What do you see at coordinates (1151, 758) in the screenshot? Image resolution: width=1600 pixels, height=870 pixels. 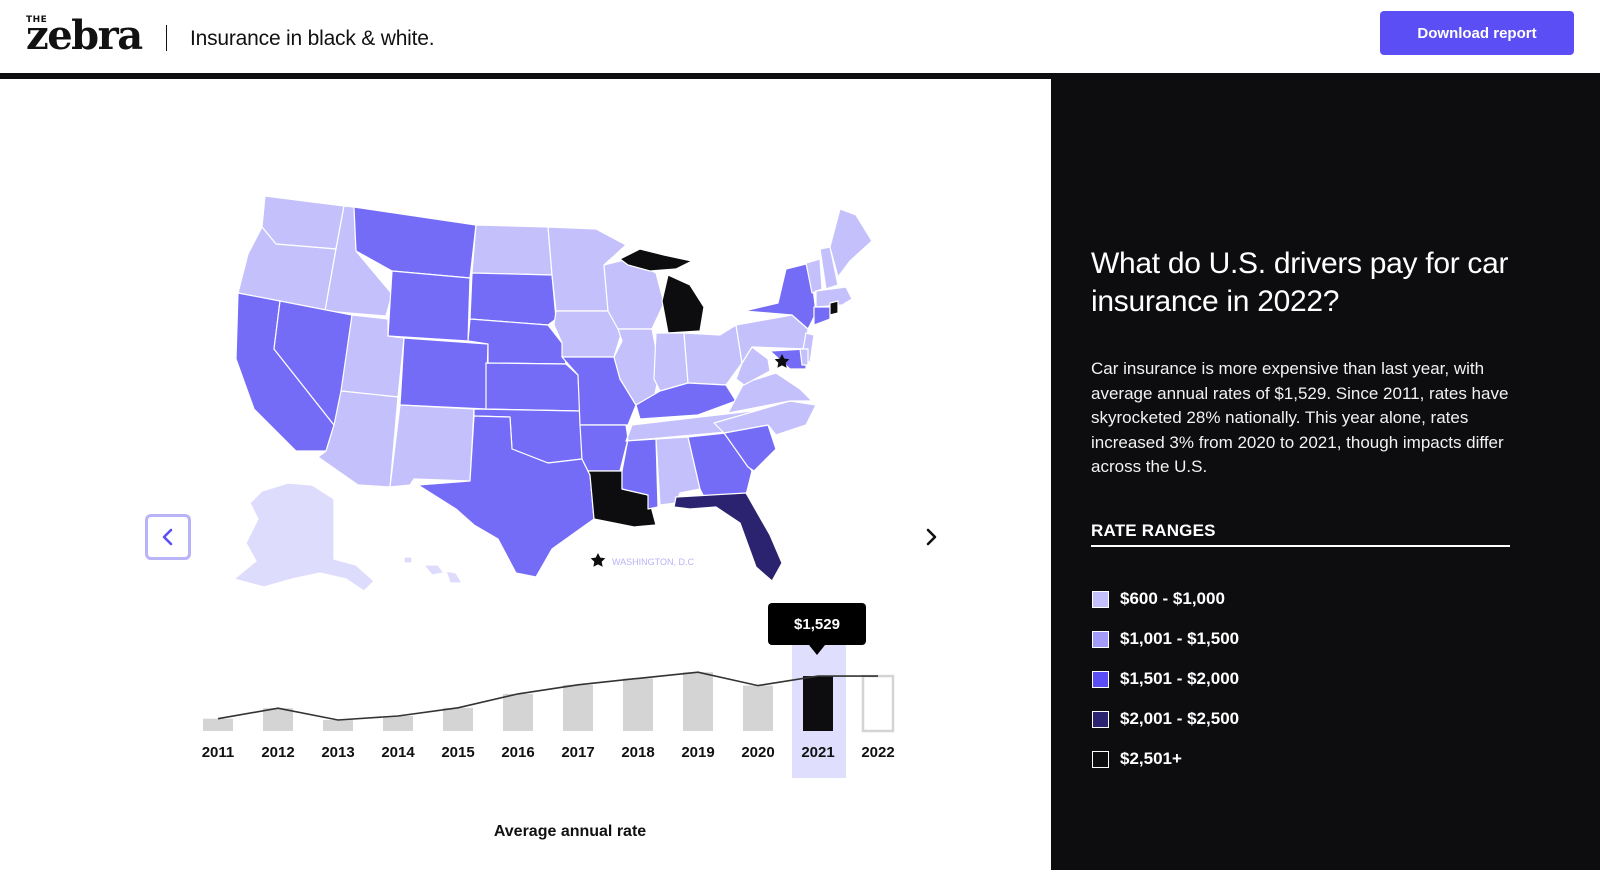 I see `legend-label: $2,501+` at bounding box center [1151, 758].